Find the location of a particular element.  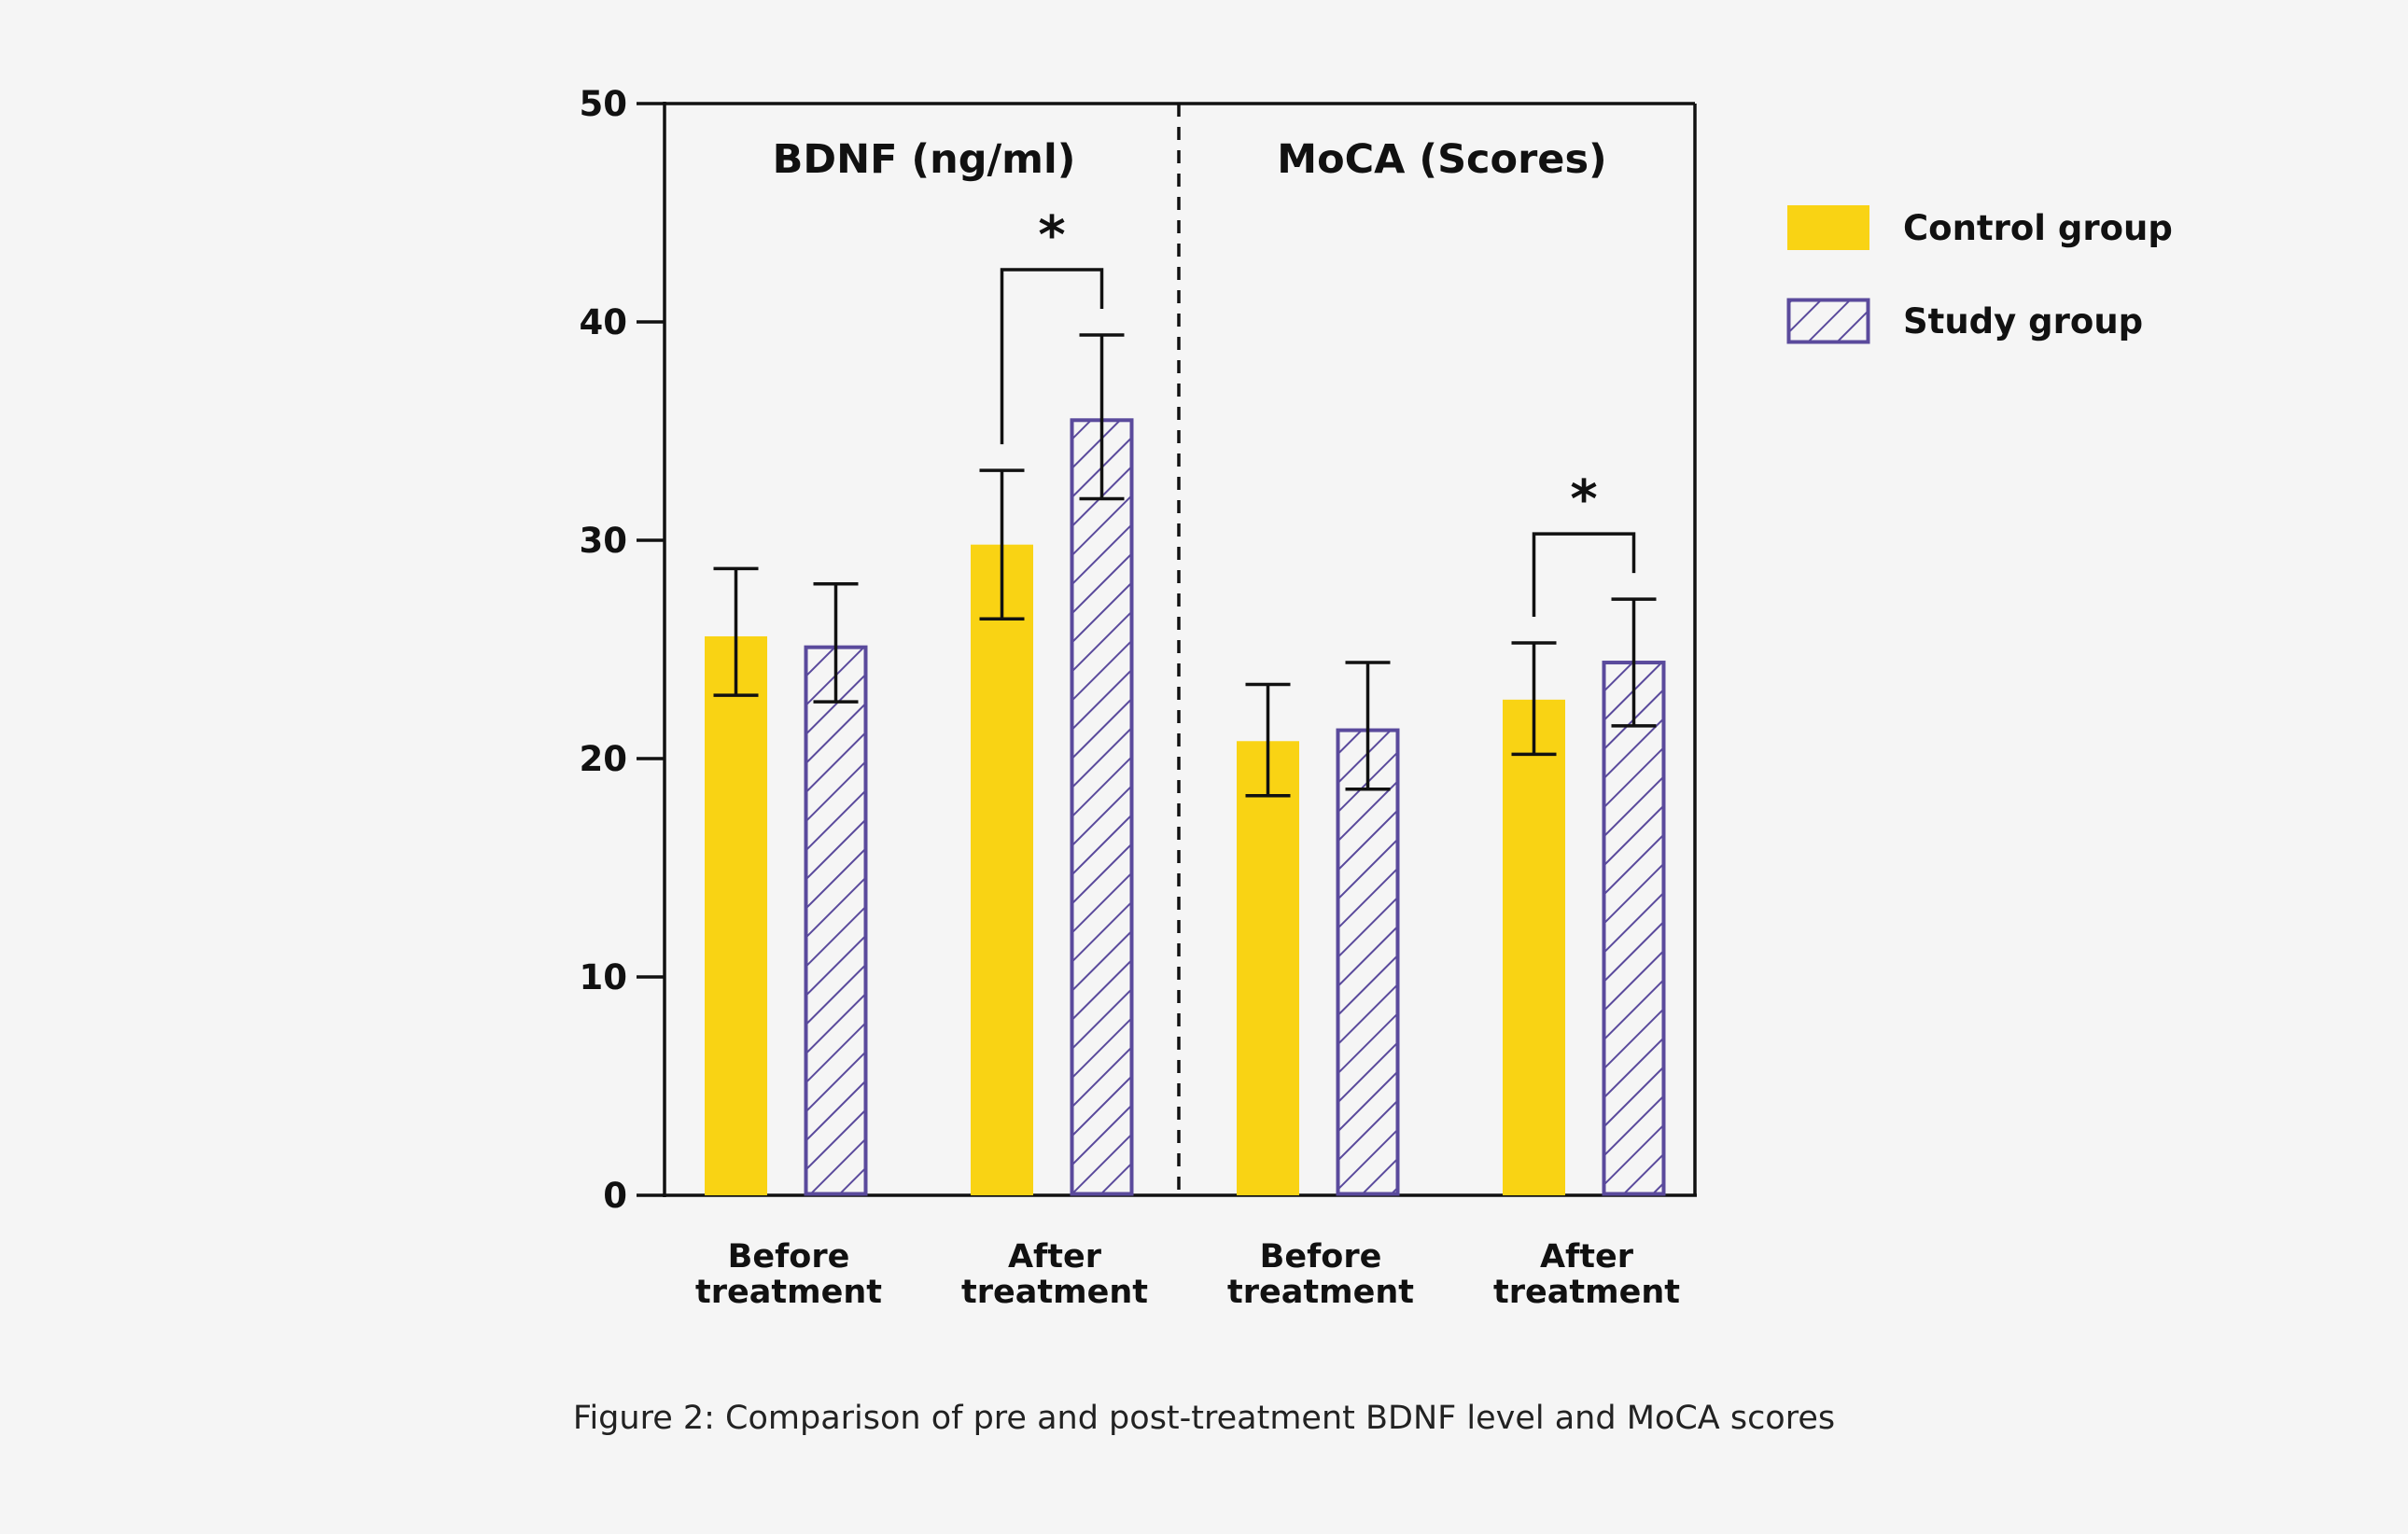

panel-title: MoCA (Scores) is located at coordinates (1441, 160).